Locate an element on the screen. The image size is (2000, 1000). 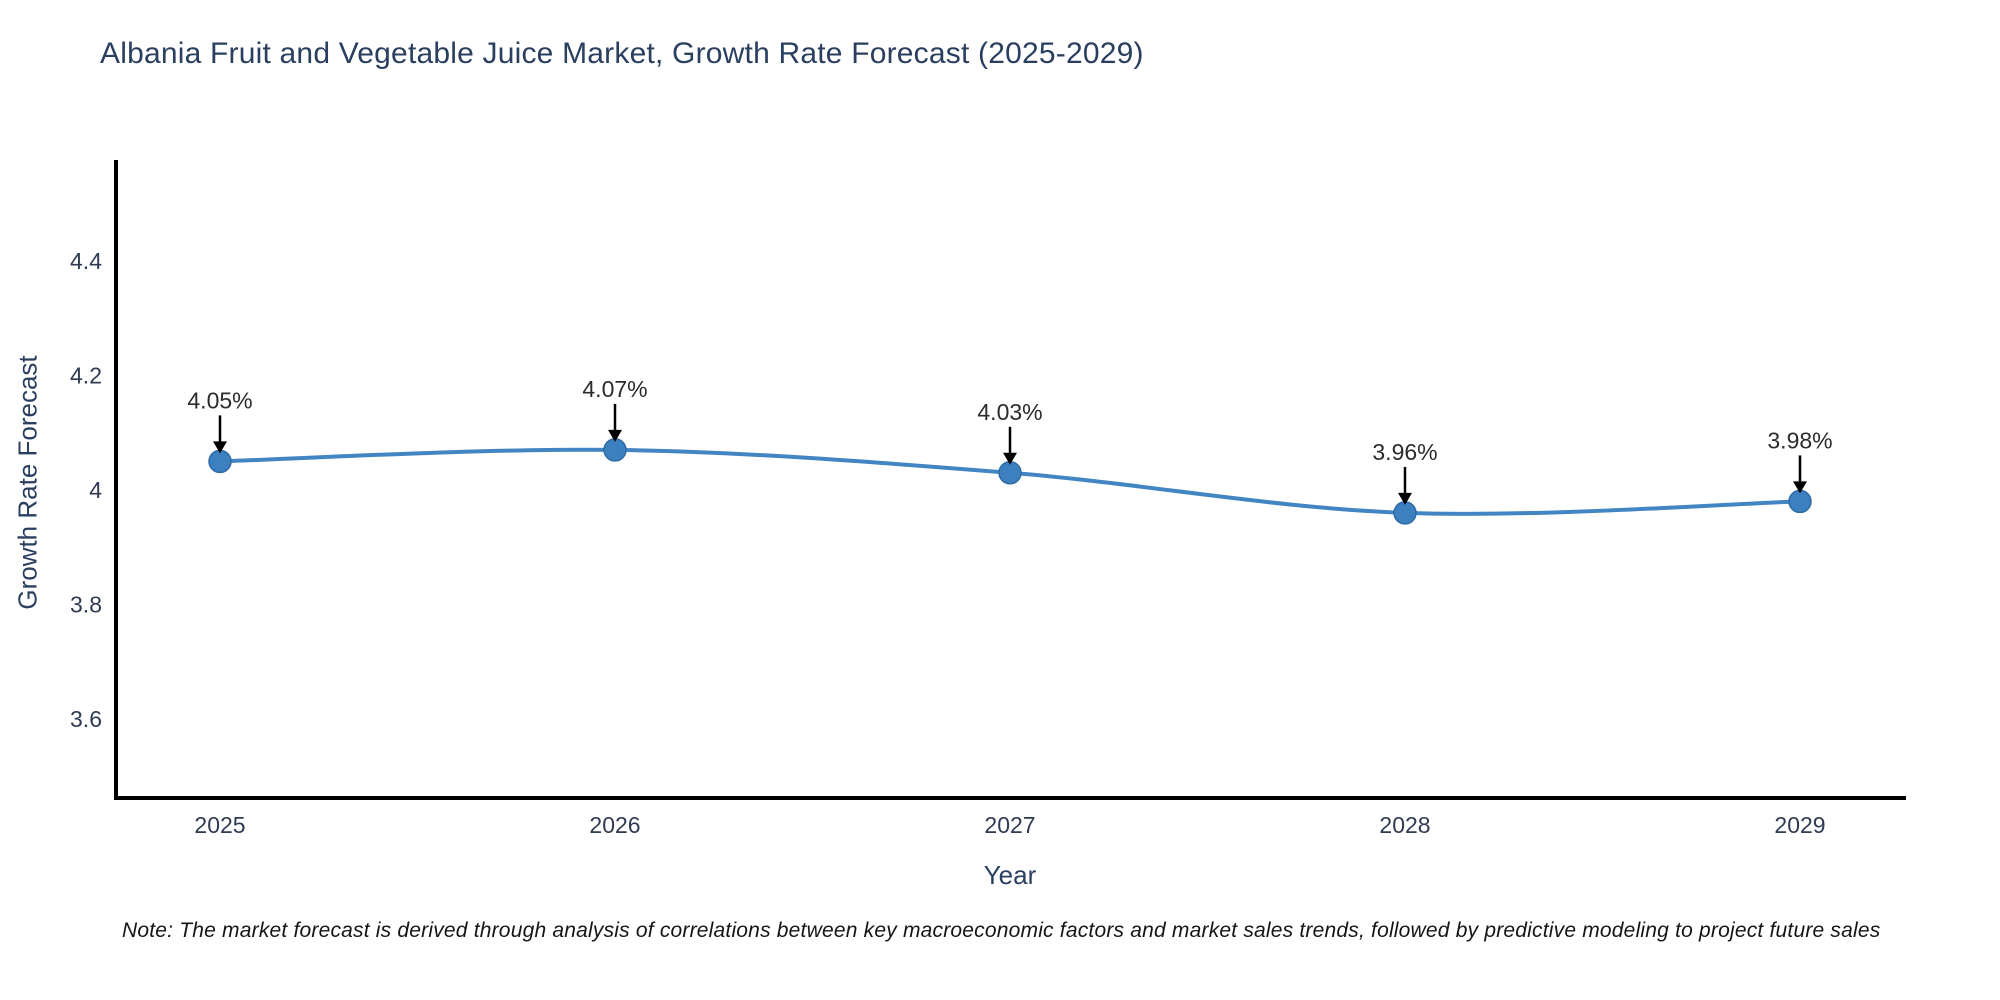
annotation-label: 4.03% is located at coordinates (1009, 412).